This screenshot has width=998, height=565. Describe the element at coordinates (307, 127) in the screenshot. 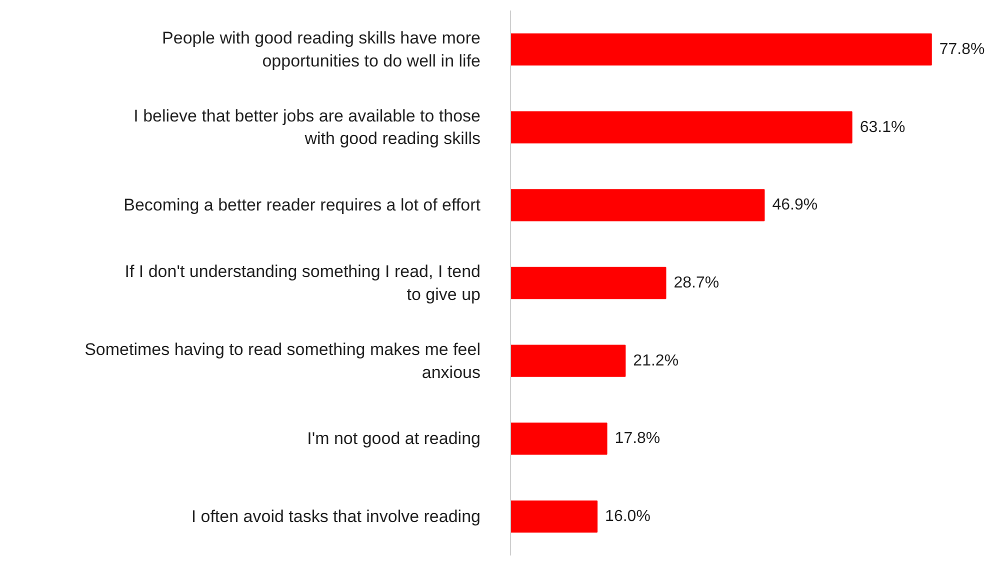

I see `y-tick-label: I believe that better jobs are available to those with good reading skills` at that location.